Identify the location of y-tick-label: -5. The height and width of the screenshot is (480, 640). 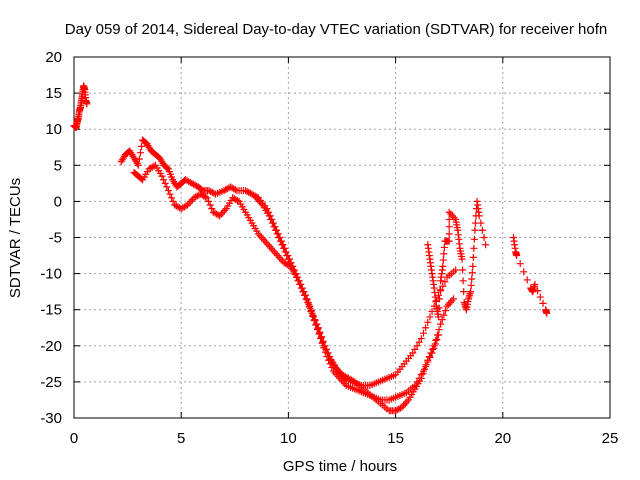
(55, 238).